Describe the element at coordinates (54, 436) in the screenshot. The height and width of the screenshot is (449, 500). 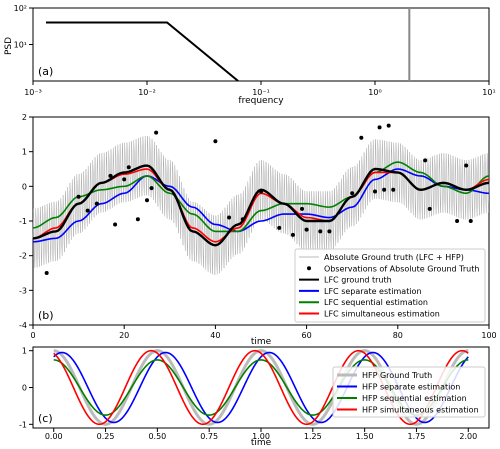
I see `panel-c-xtick-label: 0.00` at that location.